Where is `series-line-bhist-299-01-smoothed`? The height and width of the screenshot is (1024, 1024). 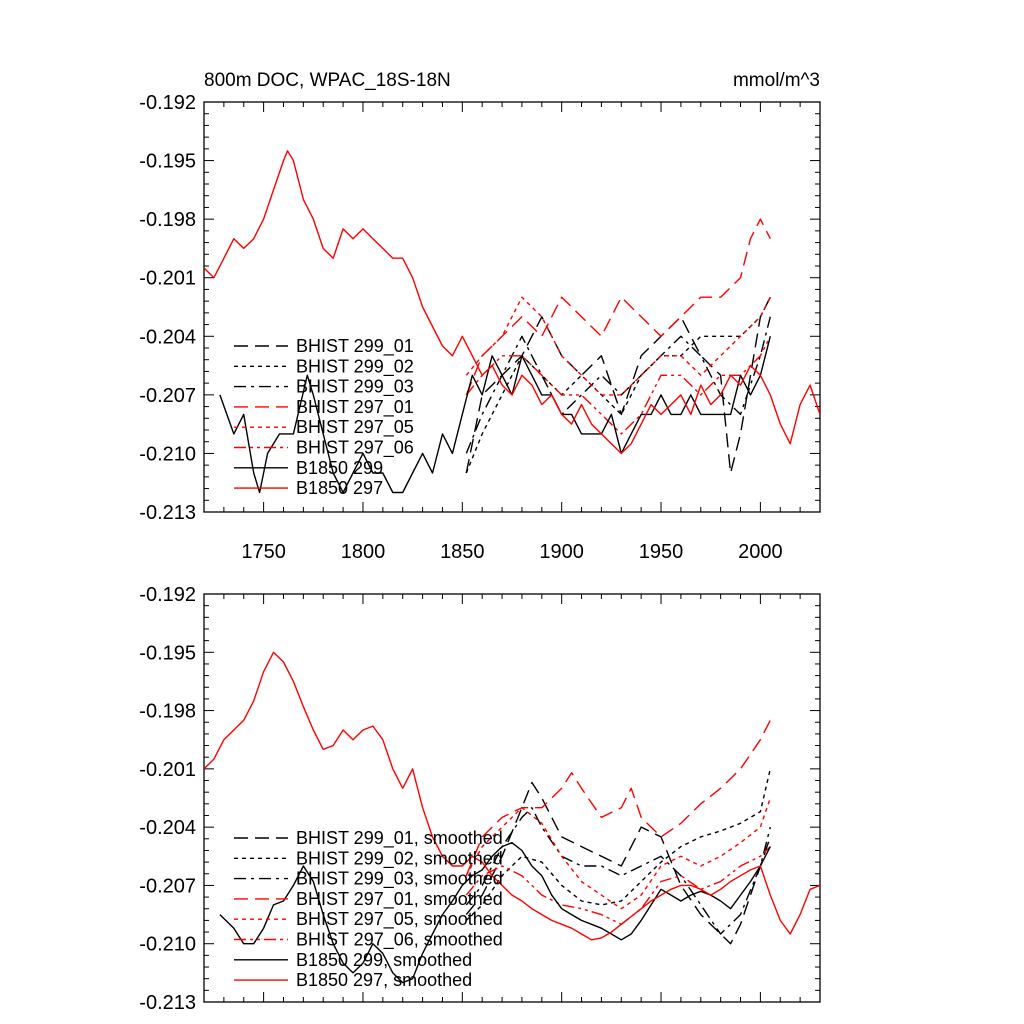
series-line-bhist-299-01-smoothed is located at coordinates (618, 863).